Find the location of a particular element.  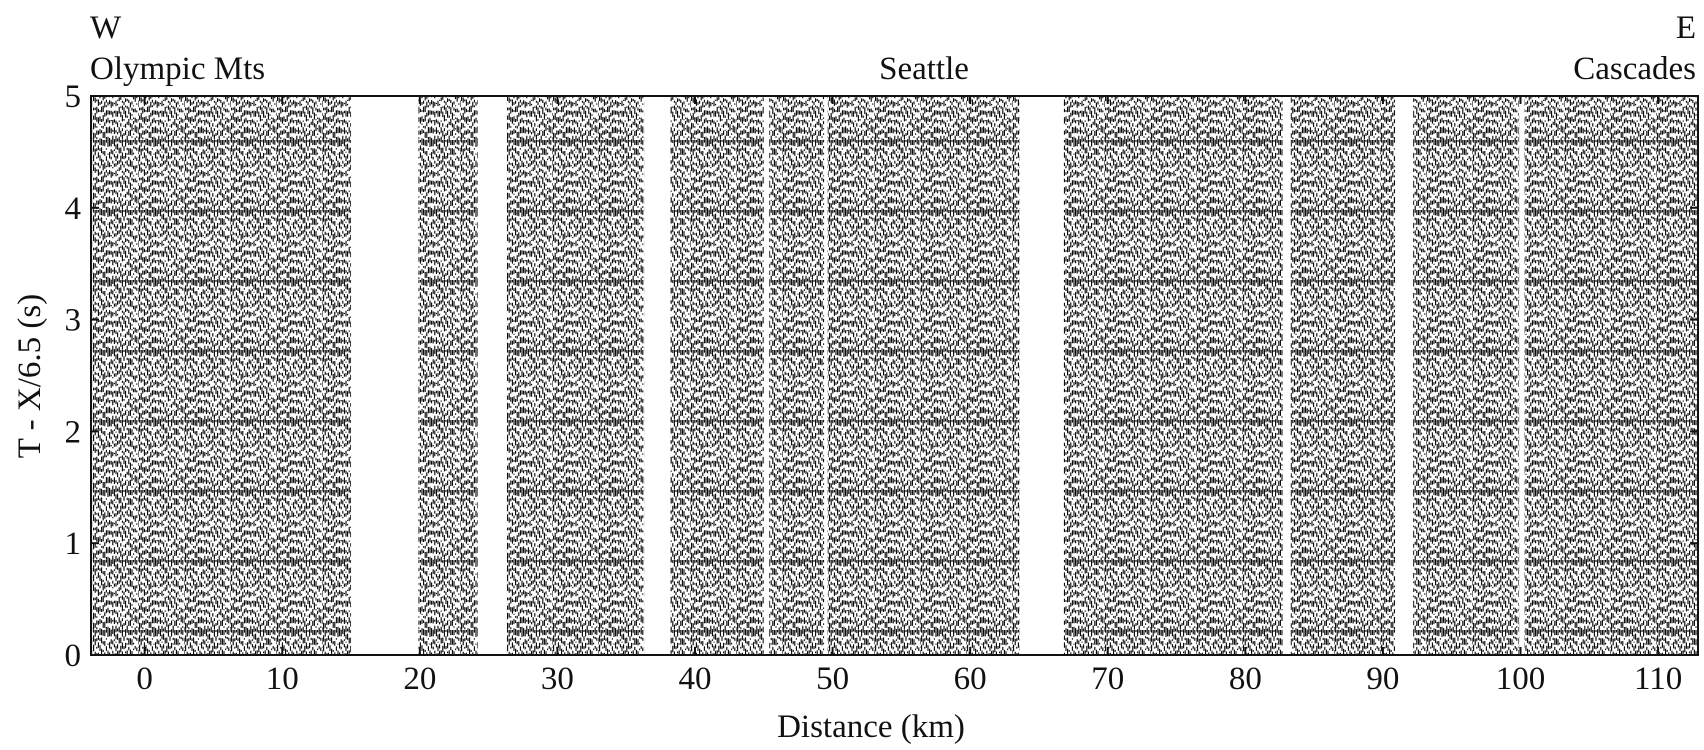

y-tick-label: 3 is located at coordinates (73, 321).